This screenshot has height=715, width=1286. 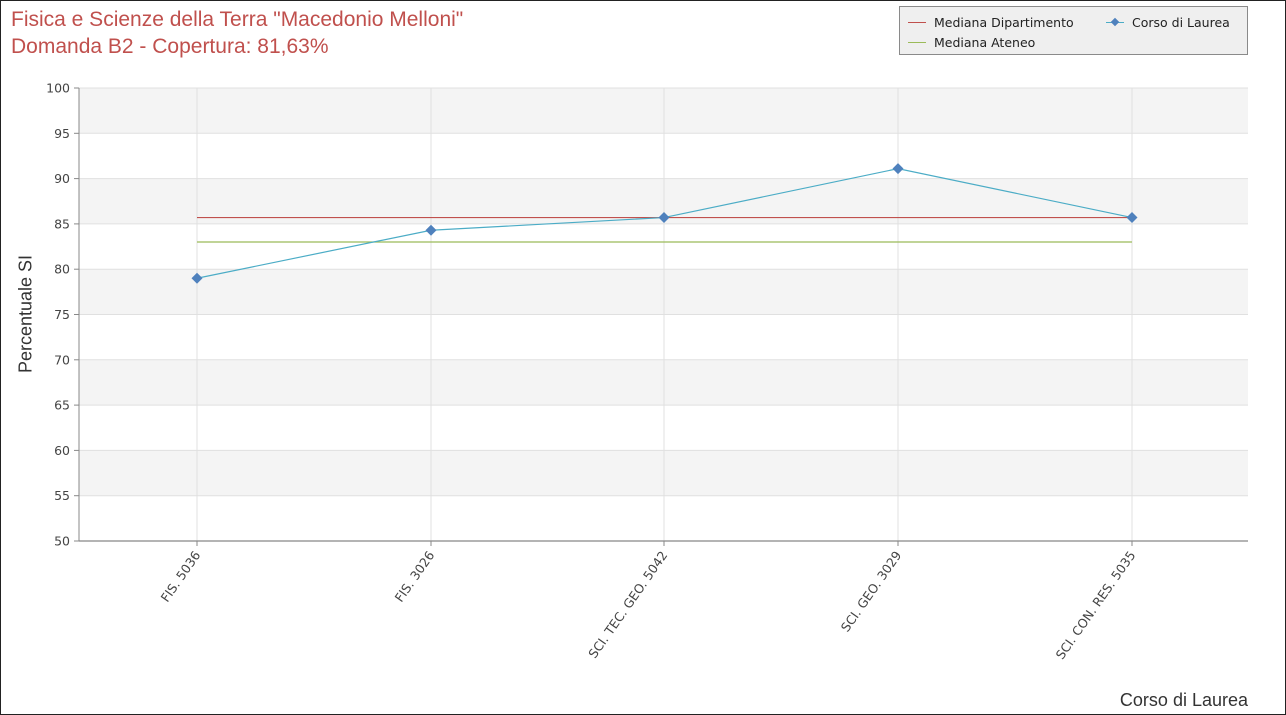 What do you see at coordinates (170, 46) in the screenshot?
I see `chart-subtitle: Domanda B2 - Copertura: 81,63%` at bounding box center [170, 46].